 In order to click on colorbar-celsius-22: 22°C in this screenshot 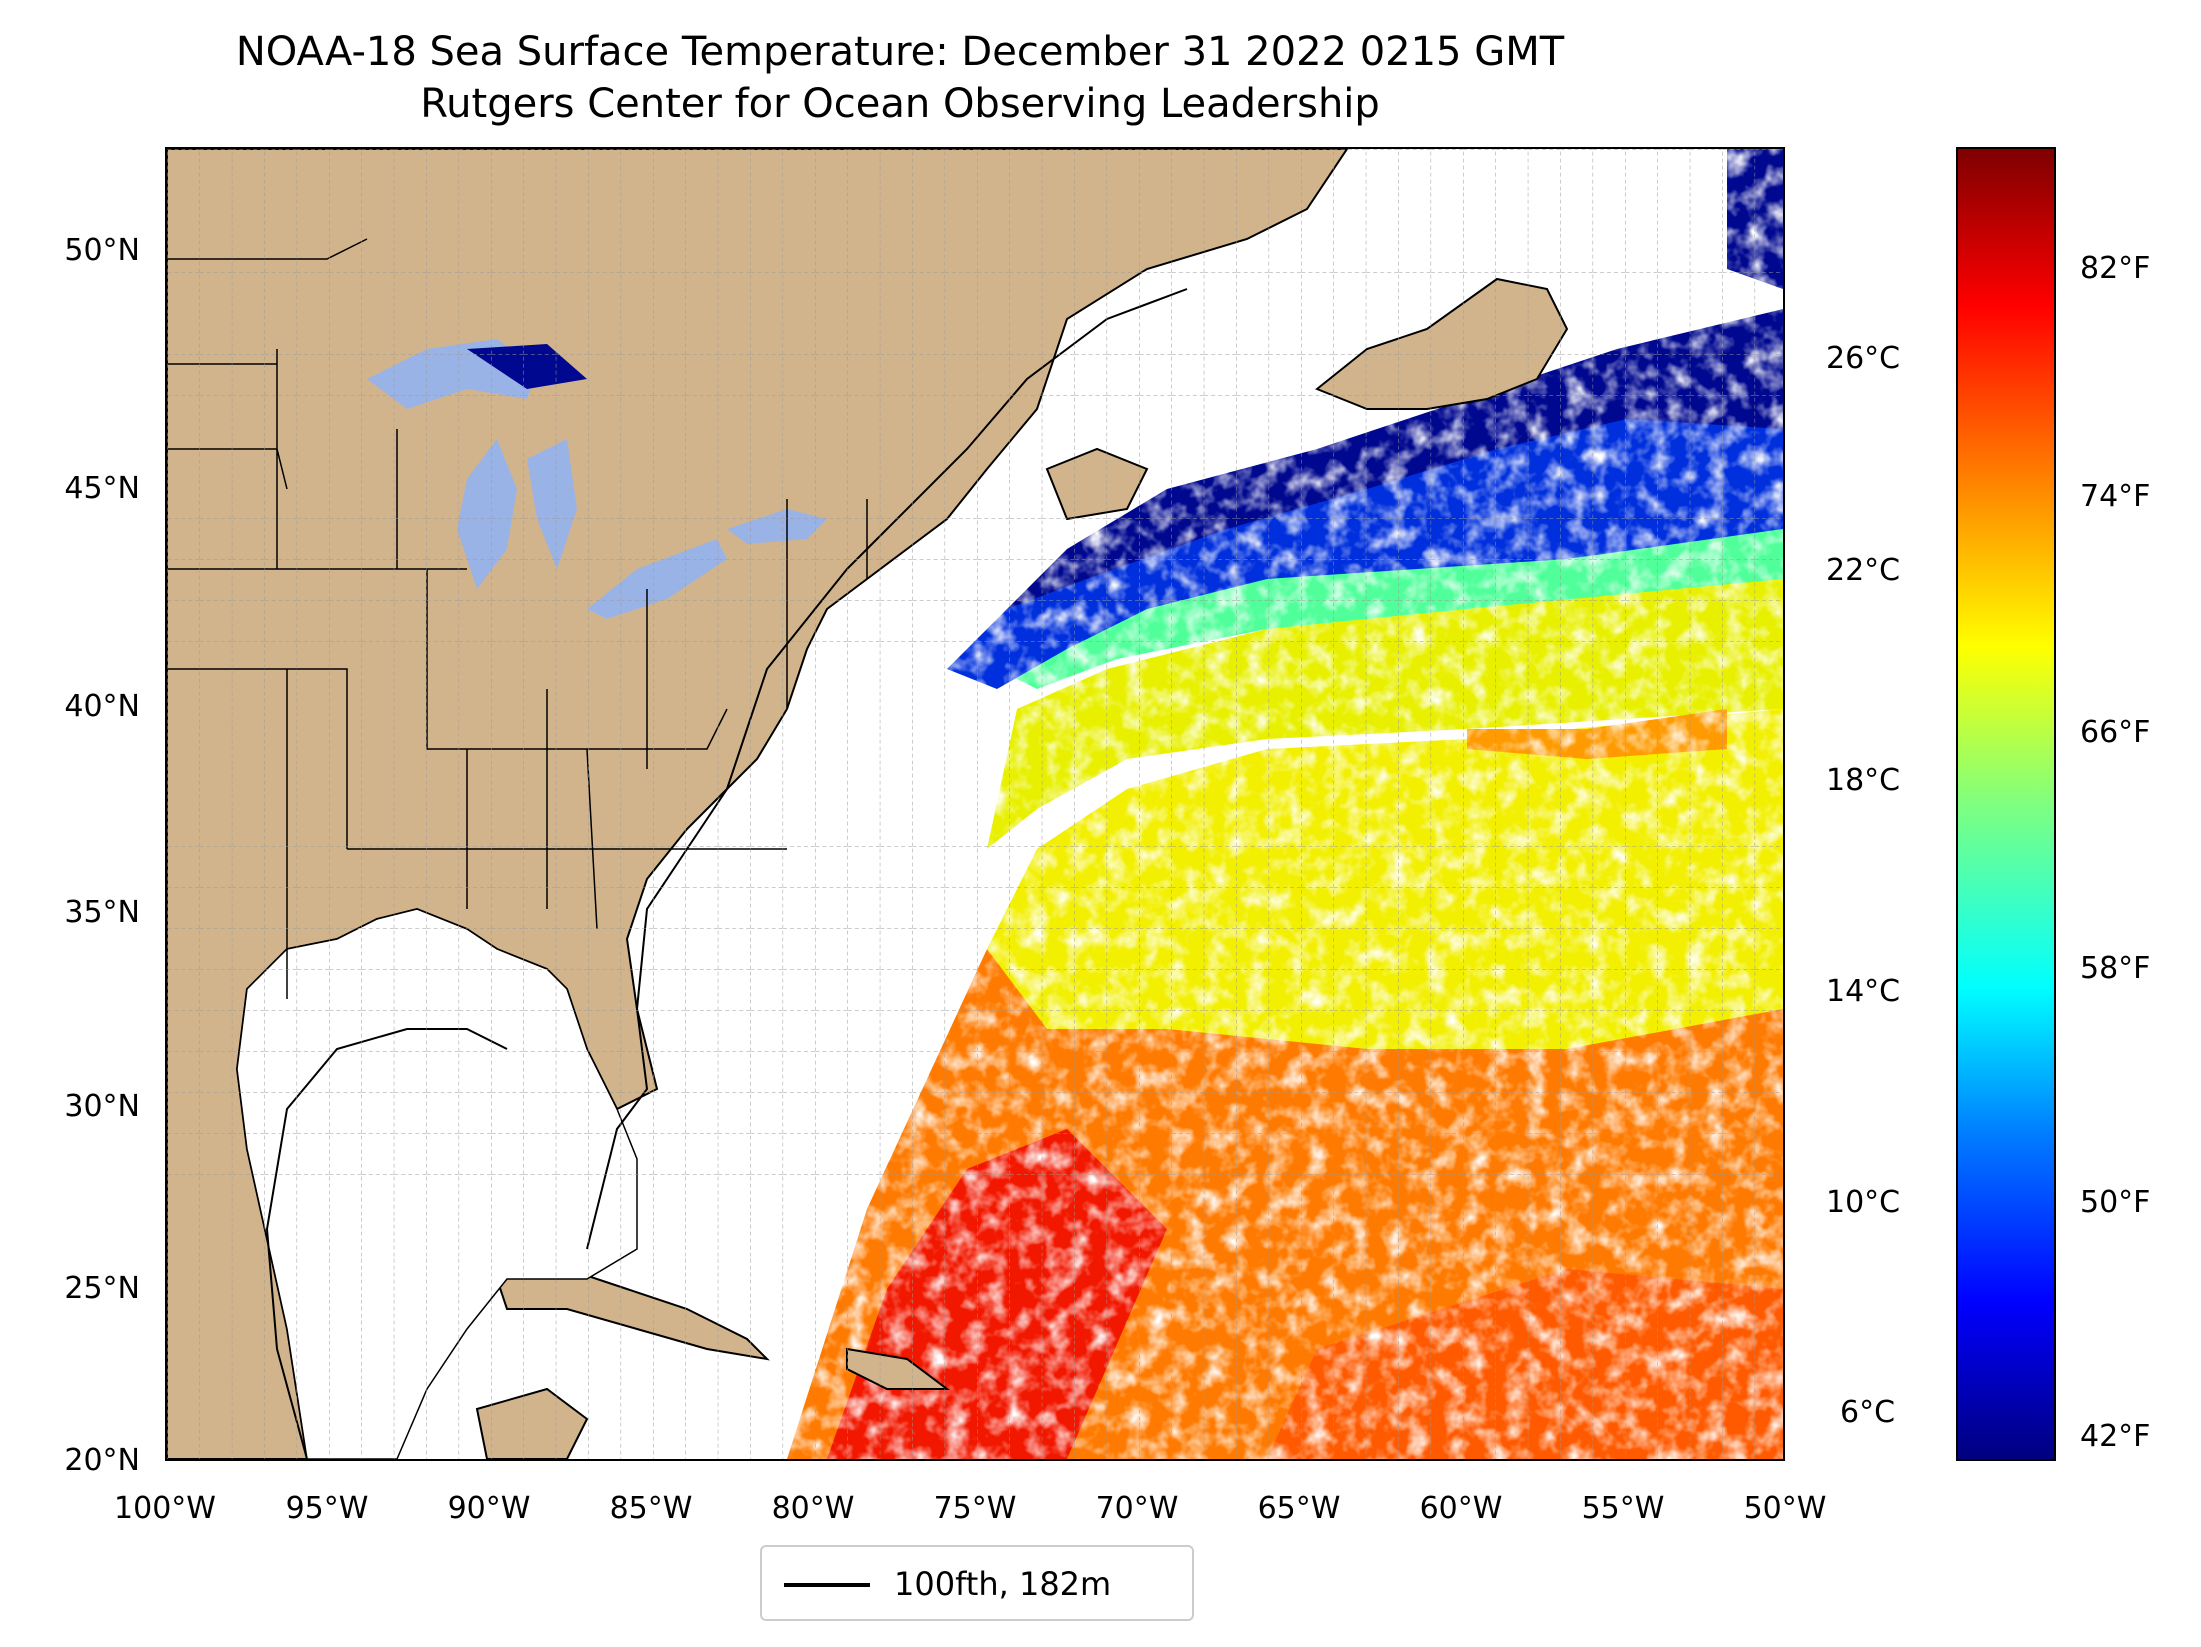, I will do `click(1863, 570)`.